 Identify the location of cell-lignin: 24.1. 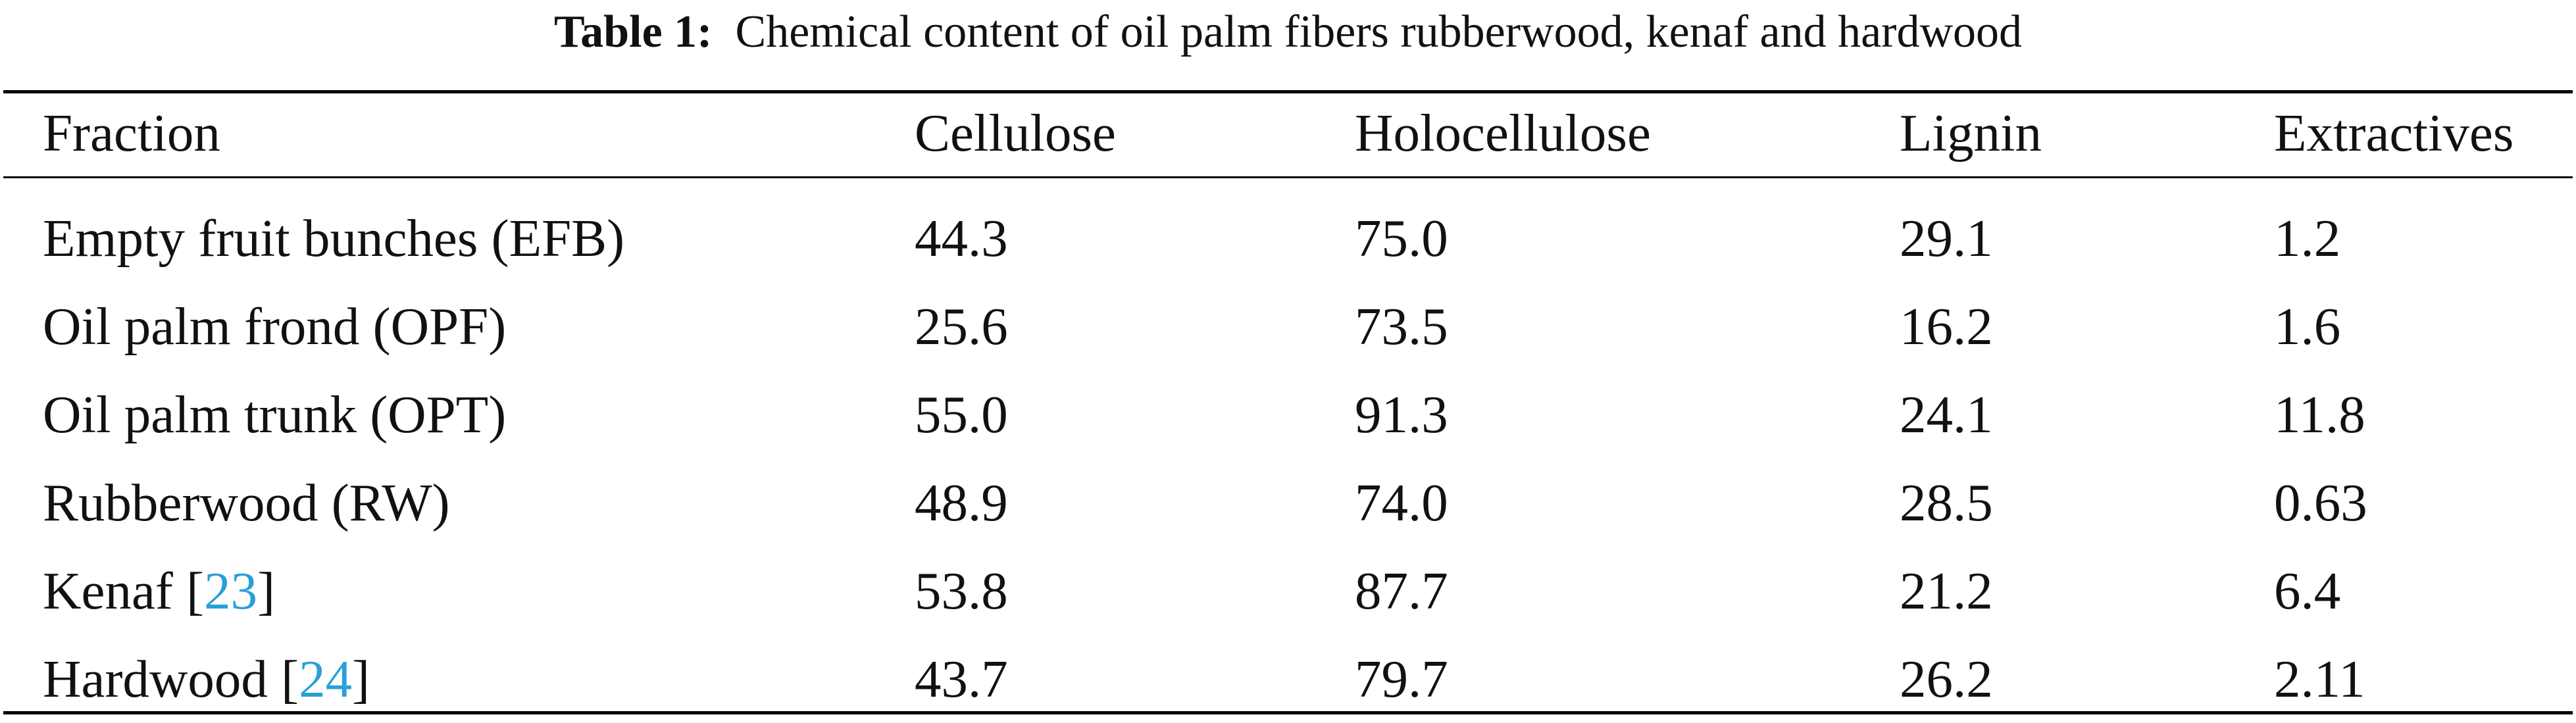
(1947, 414).